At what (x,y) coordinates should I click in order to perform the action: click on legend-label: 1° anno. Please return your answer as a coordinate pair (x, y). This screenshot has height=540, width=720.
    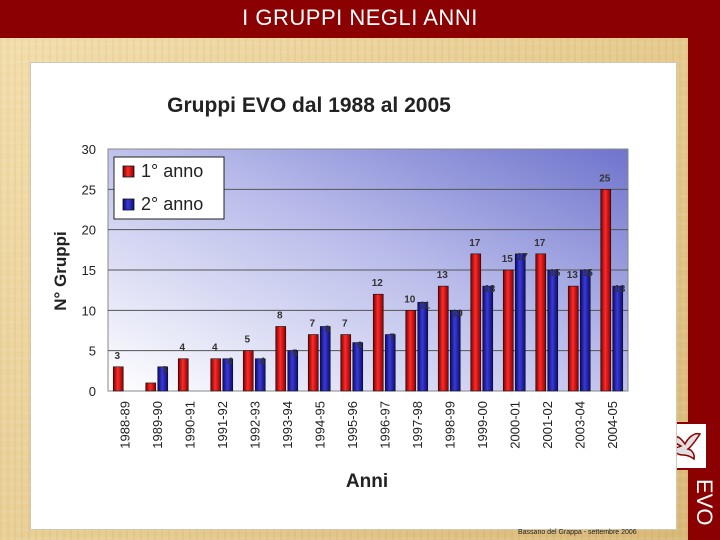
    Looking at the image, I should click on (172, 171).